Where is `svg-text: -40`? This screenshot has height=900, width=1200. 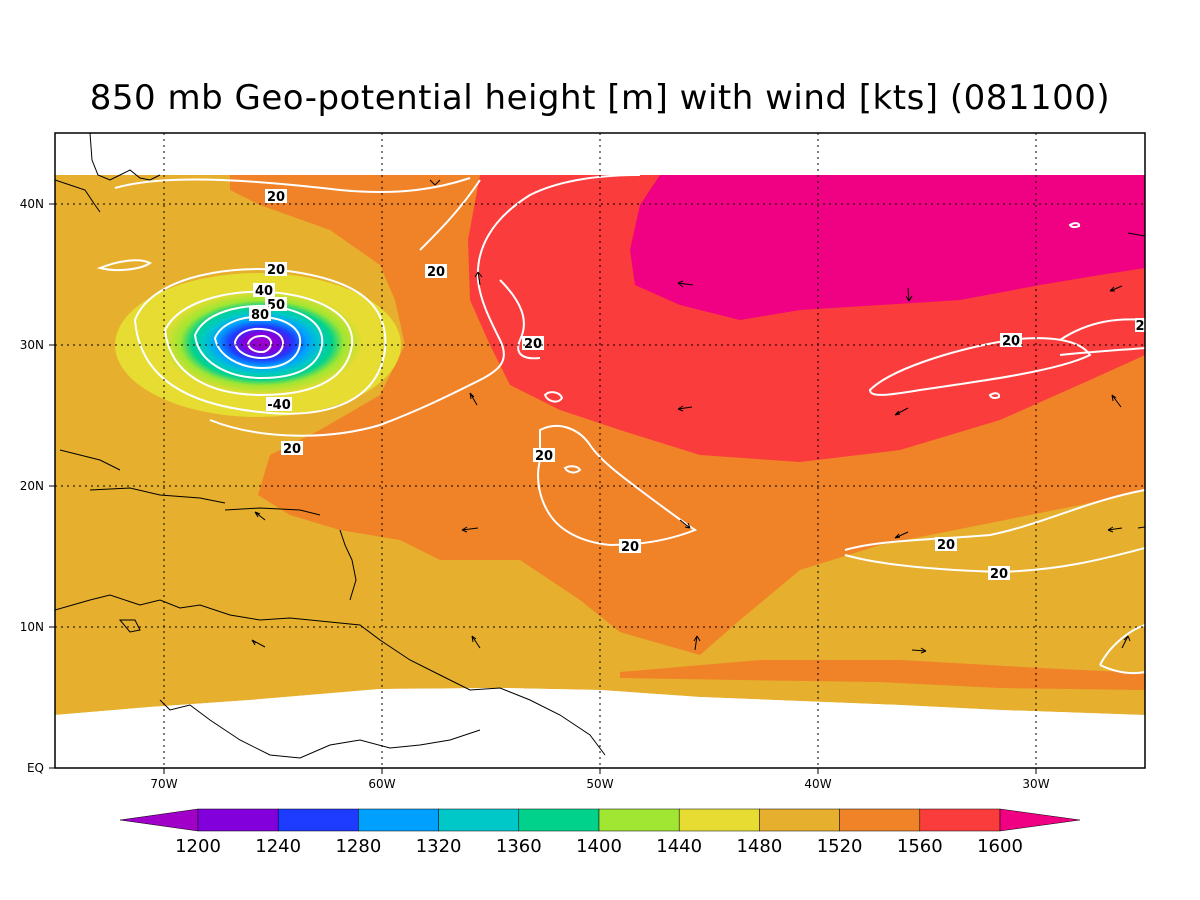 svg-text: -40 is located at coordinates (279, 405).